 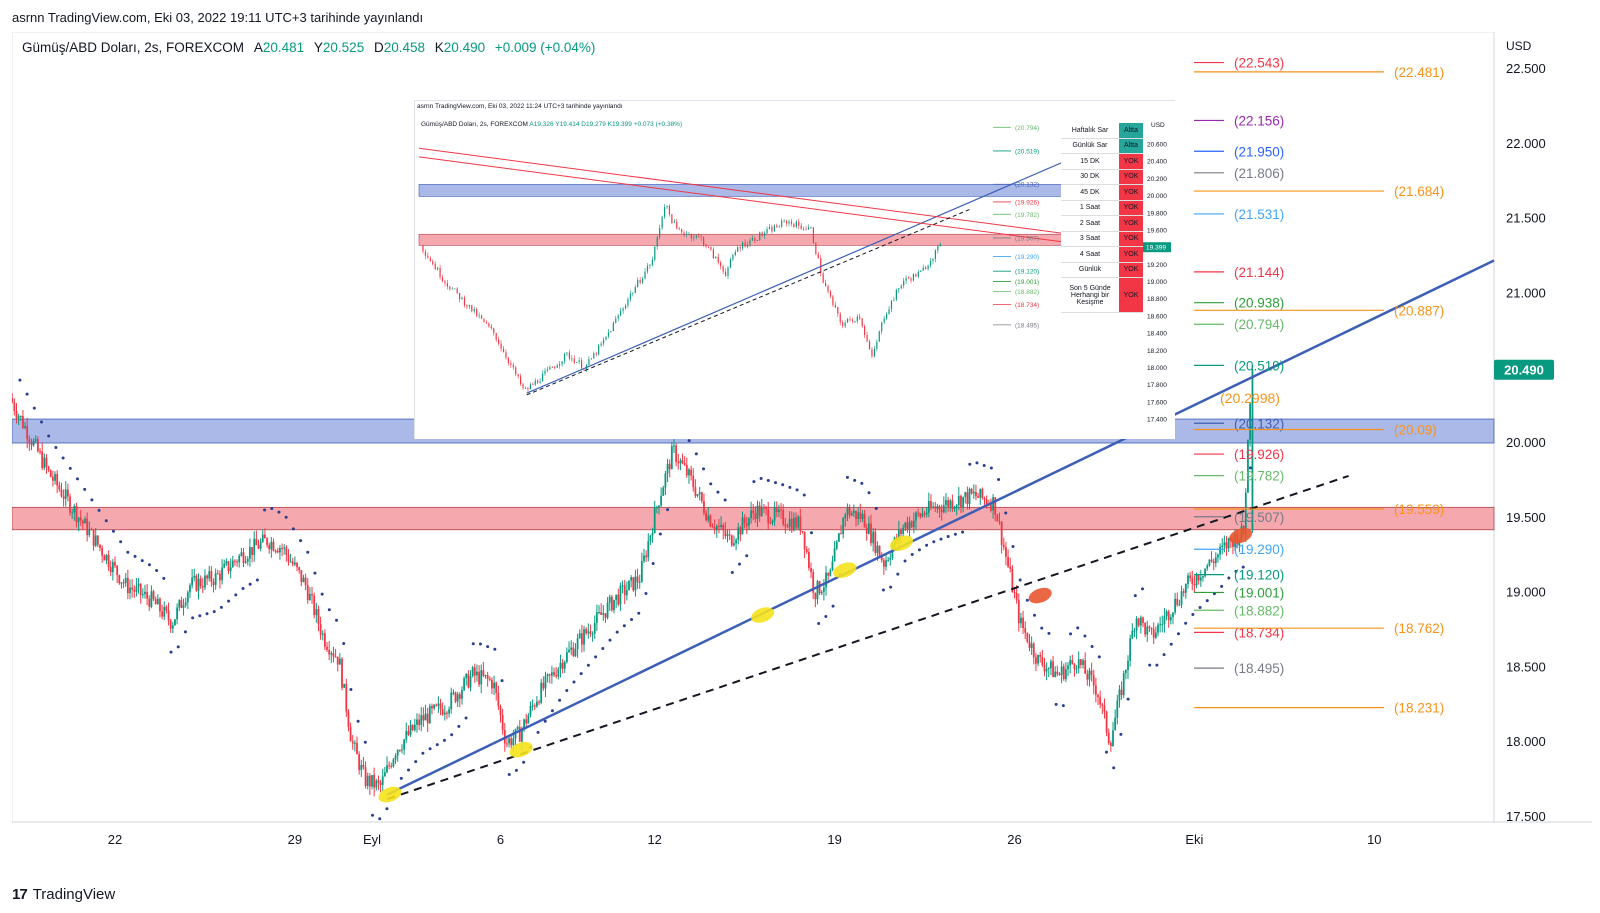 What do you see at coordinates (283, 47) in the screenshot?
I see `open-value: 20.481` at bounding box center [283, 47].